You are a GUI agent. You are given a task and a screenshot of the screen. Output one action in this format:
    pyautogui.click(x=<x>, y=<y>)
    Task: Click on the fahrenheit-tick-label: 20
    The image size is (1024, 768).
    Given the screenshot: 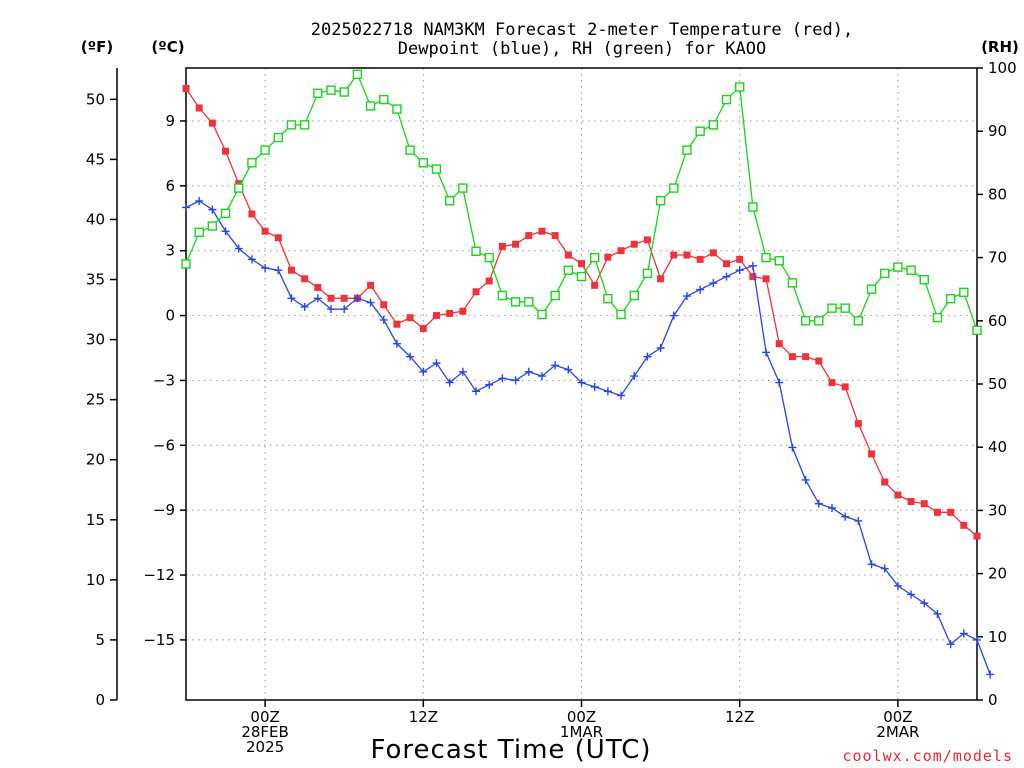 What is the action you would take?
    pyautogui.click(x=95, y=460)
    